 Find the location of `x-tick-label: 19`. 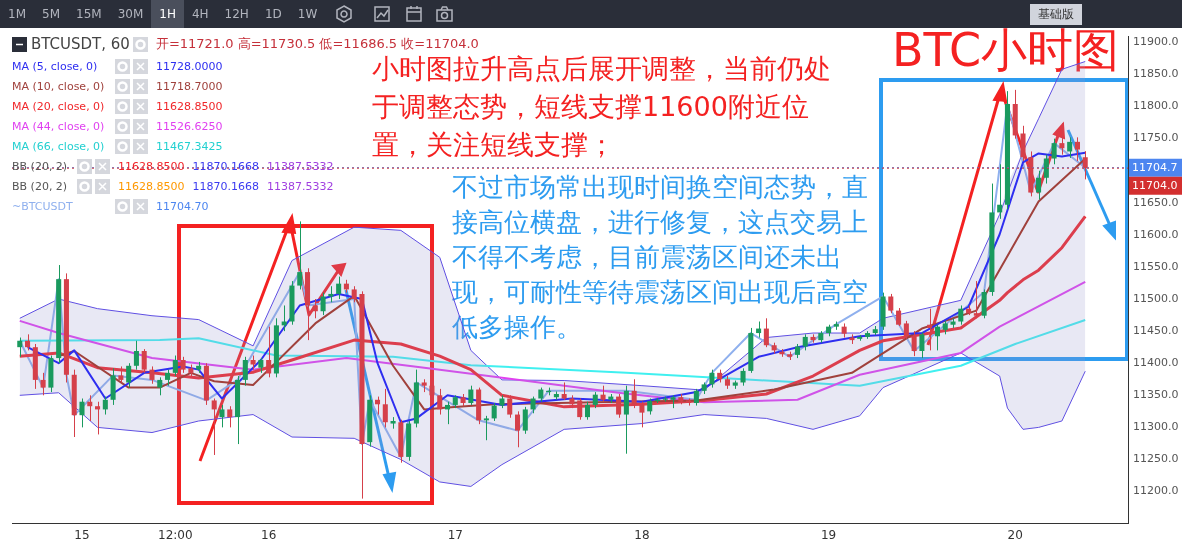

x-tick-label: 19 is located at coordinates (828, 535).